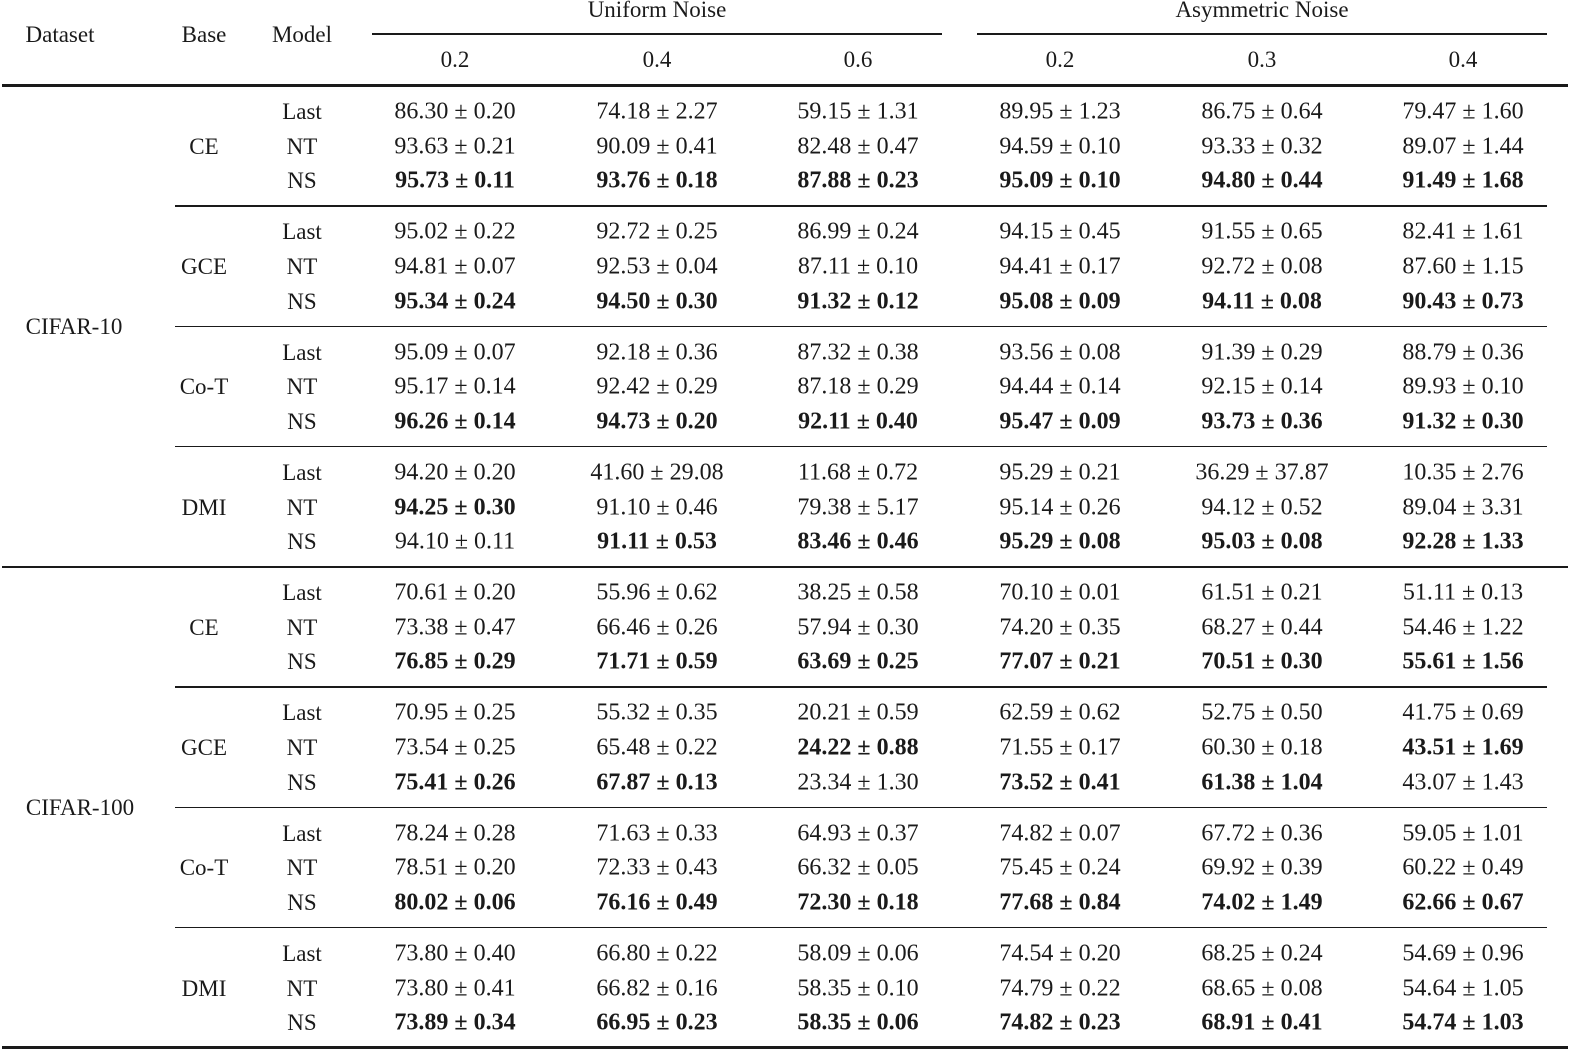 This screenshot has height=1055, width=1572. Describe the element at coordinates (204, 627) in the screenshot. I see `base-label: CE` at that location.